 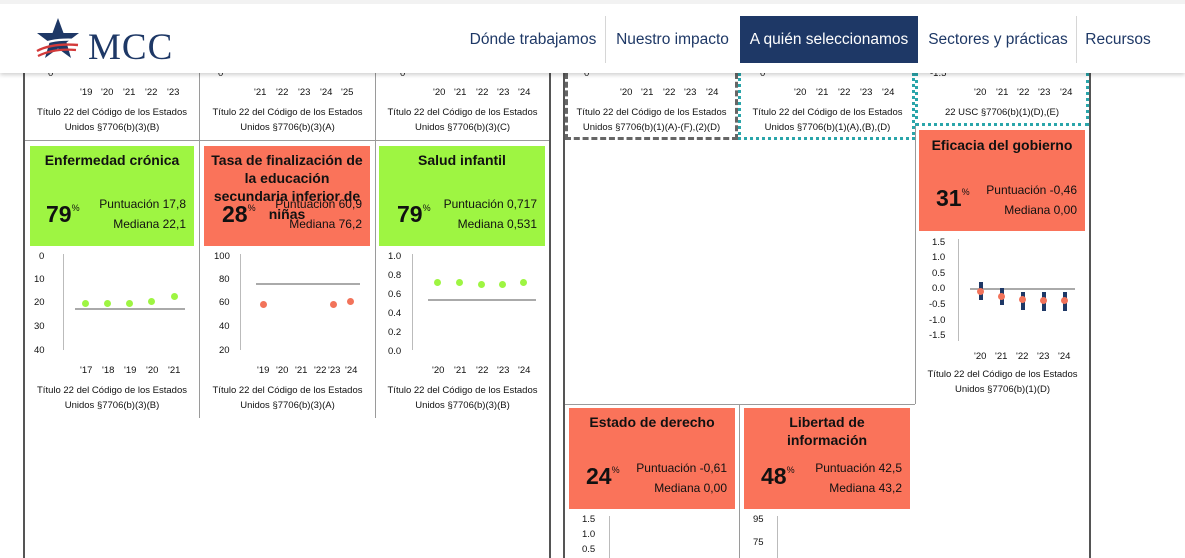 I want to click on card-title: Libertad de información, so click(x=827, y=431).